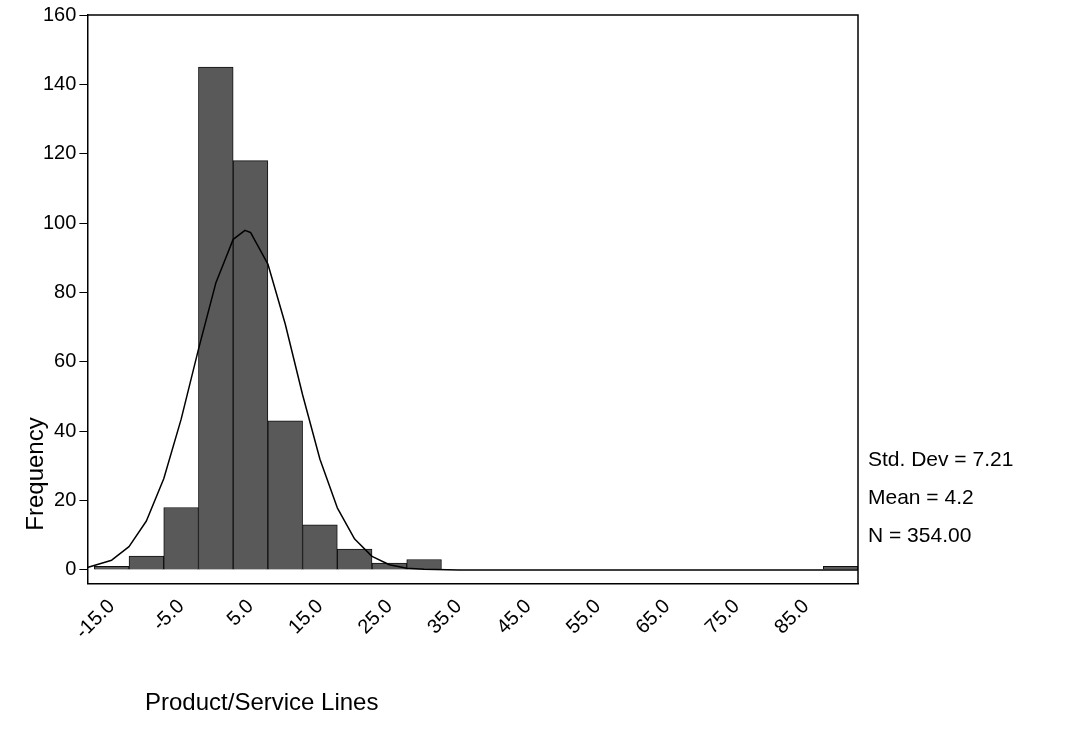 Image resolution: width=1066 pixels, height=732 pixels. What do you see at coordinates (583, 616) in the screenshot?
I see `x-tick-label: 55.0` at bounding box center [583, 616].